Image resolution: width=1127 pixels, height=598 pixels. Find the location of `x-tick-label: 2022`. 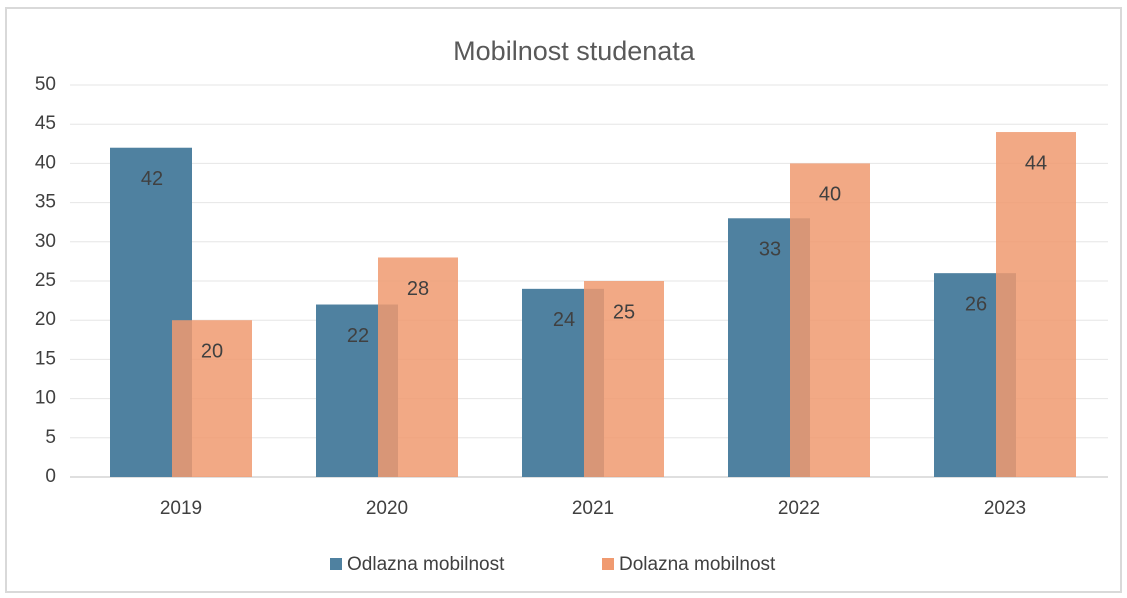

x-tick-label: 2022 is located at coordinates (799, 508).